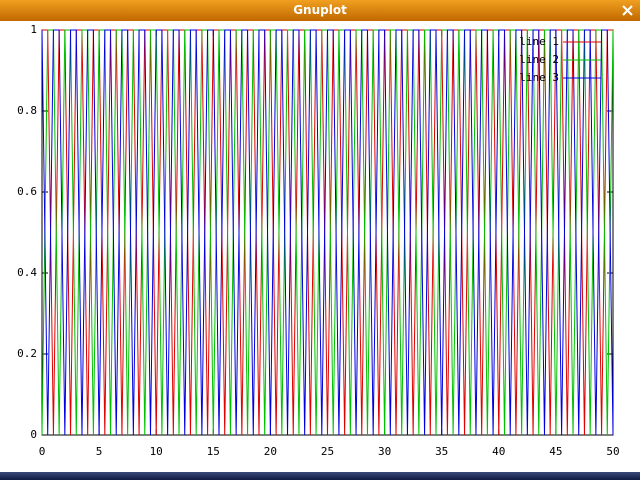 The image size is (640, 480). I want to click on y-tick-label: 0.2, so click(27, 353).